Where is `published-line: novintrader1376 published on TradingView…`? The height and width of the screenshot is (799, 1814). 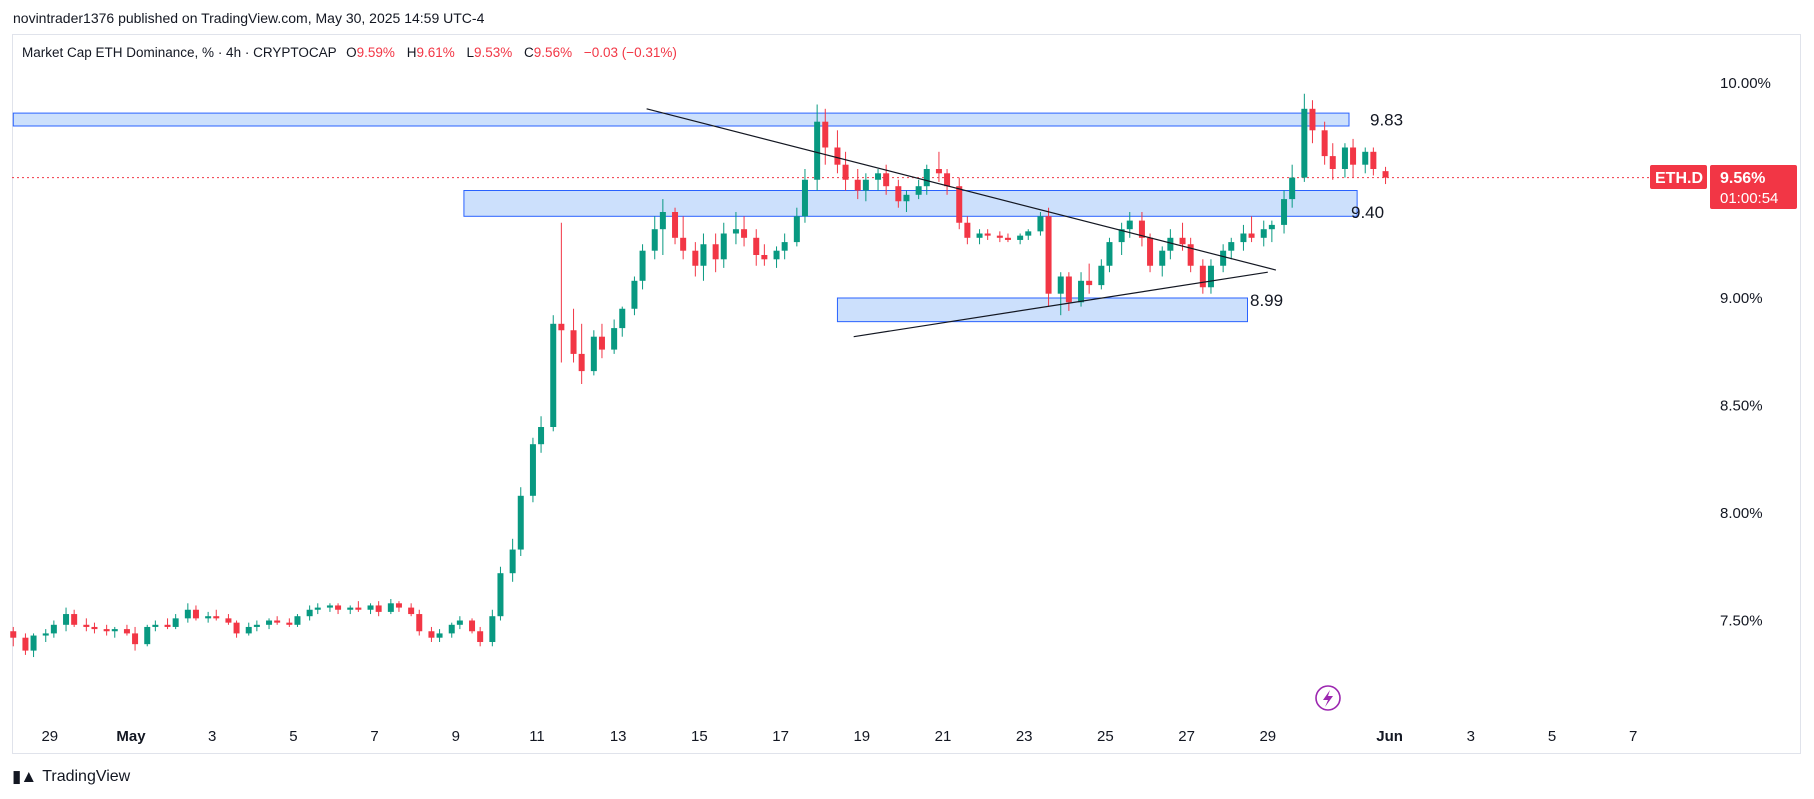
published-line: novintrader1376 published on TradingView… is located at coordinates (249, 18).